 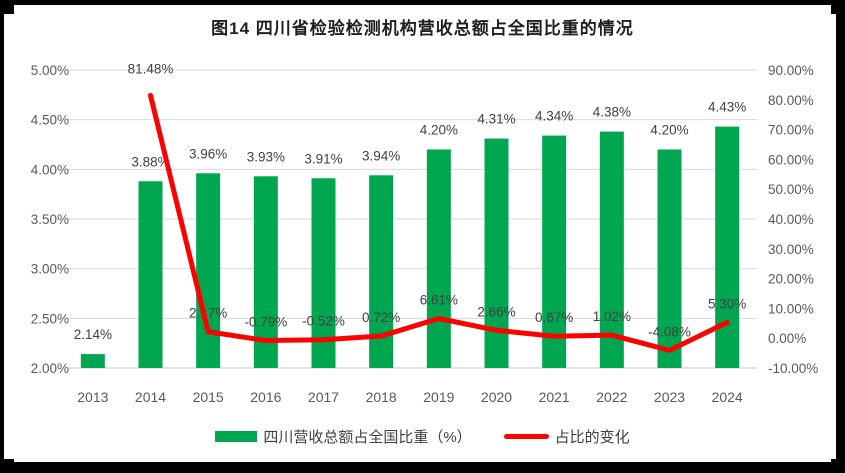 I want to click on x-axis-label-2020: 2020, so click(x=496, y=397).